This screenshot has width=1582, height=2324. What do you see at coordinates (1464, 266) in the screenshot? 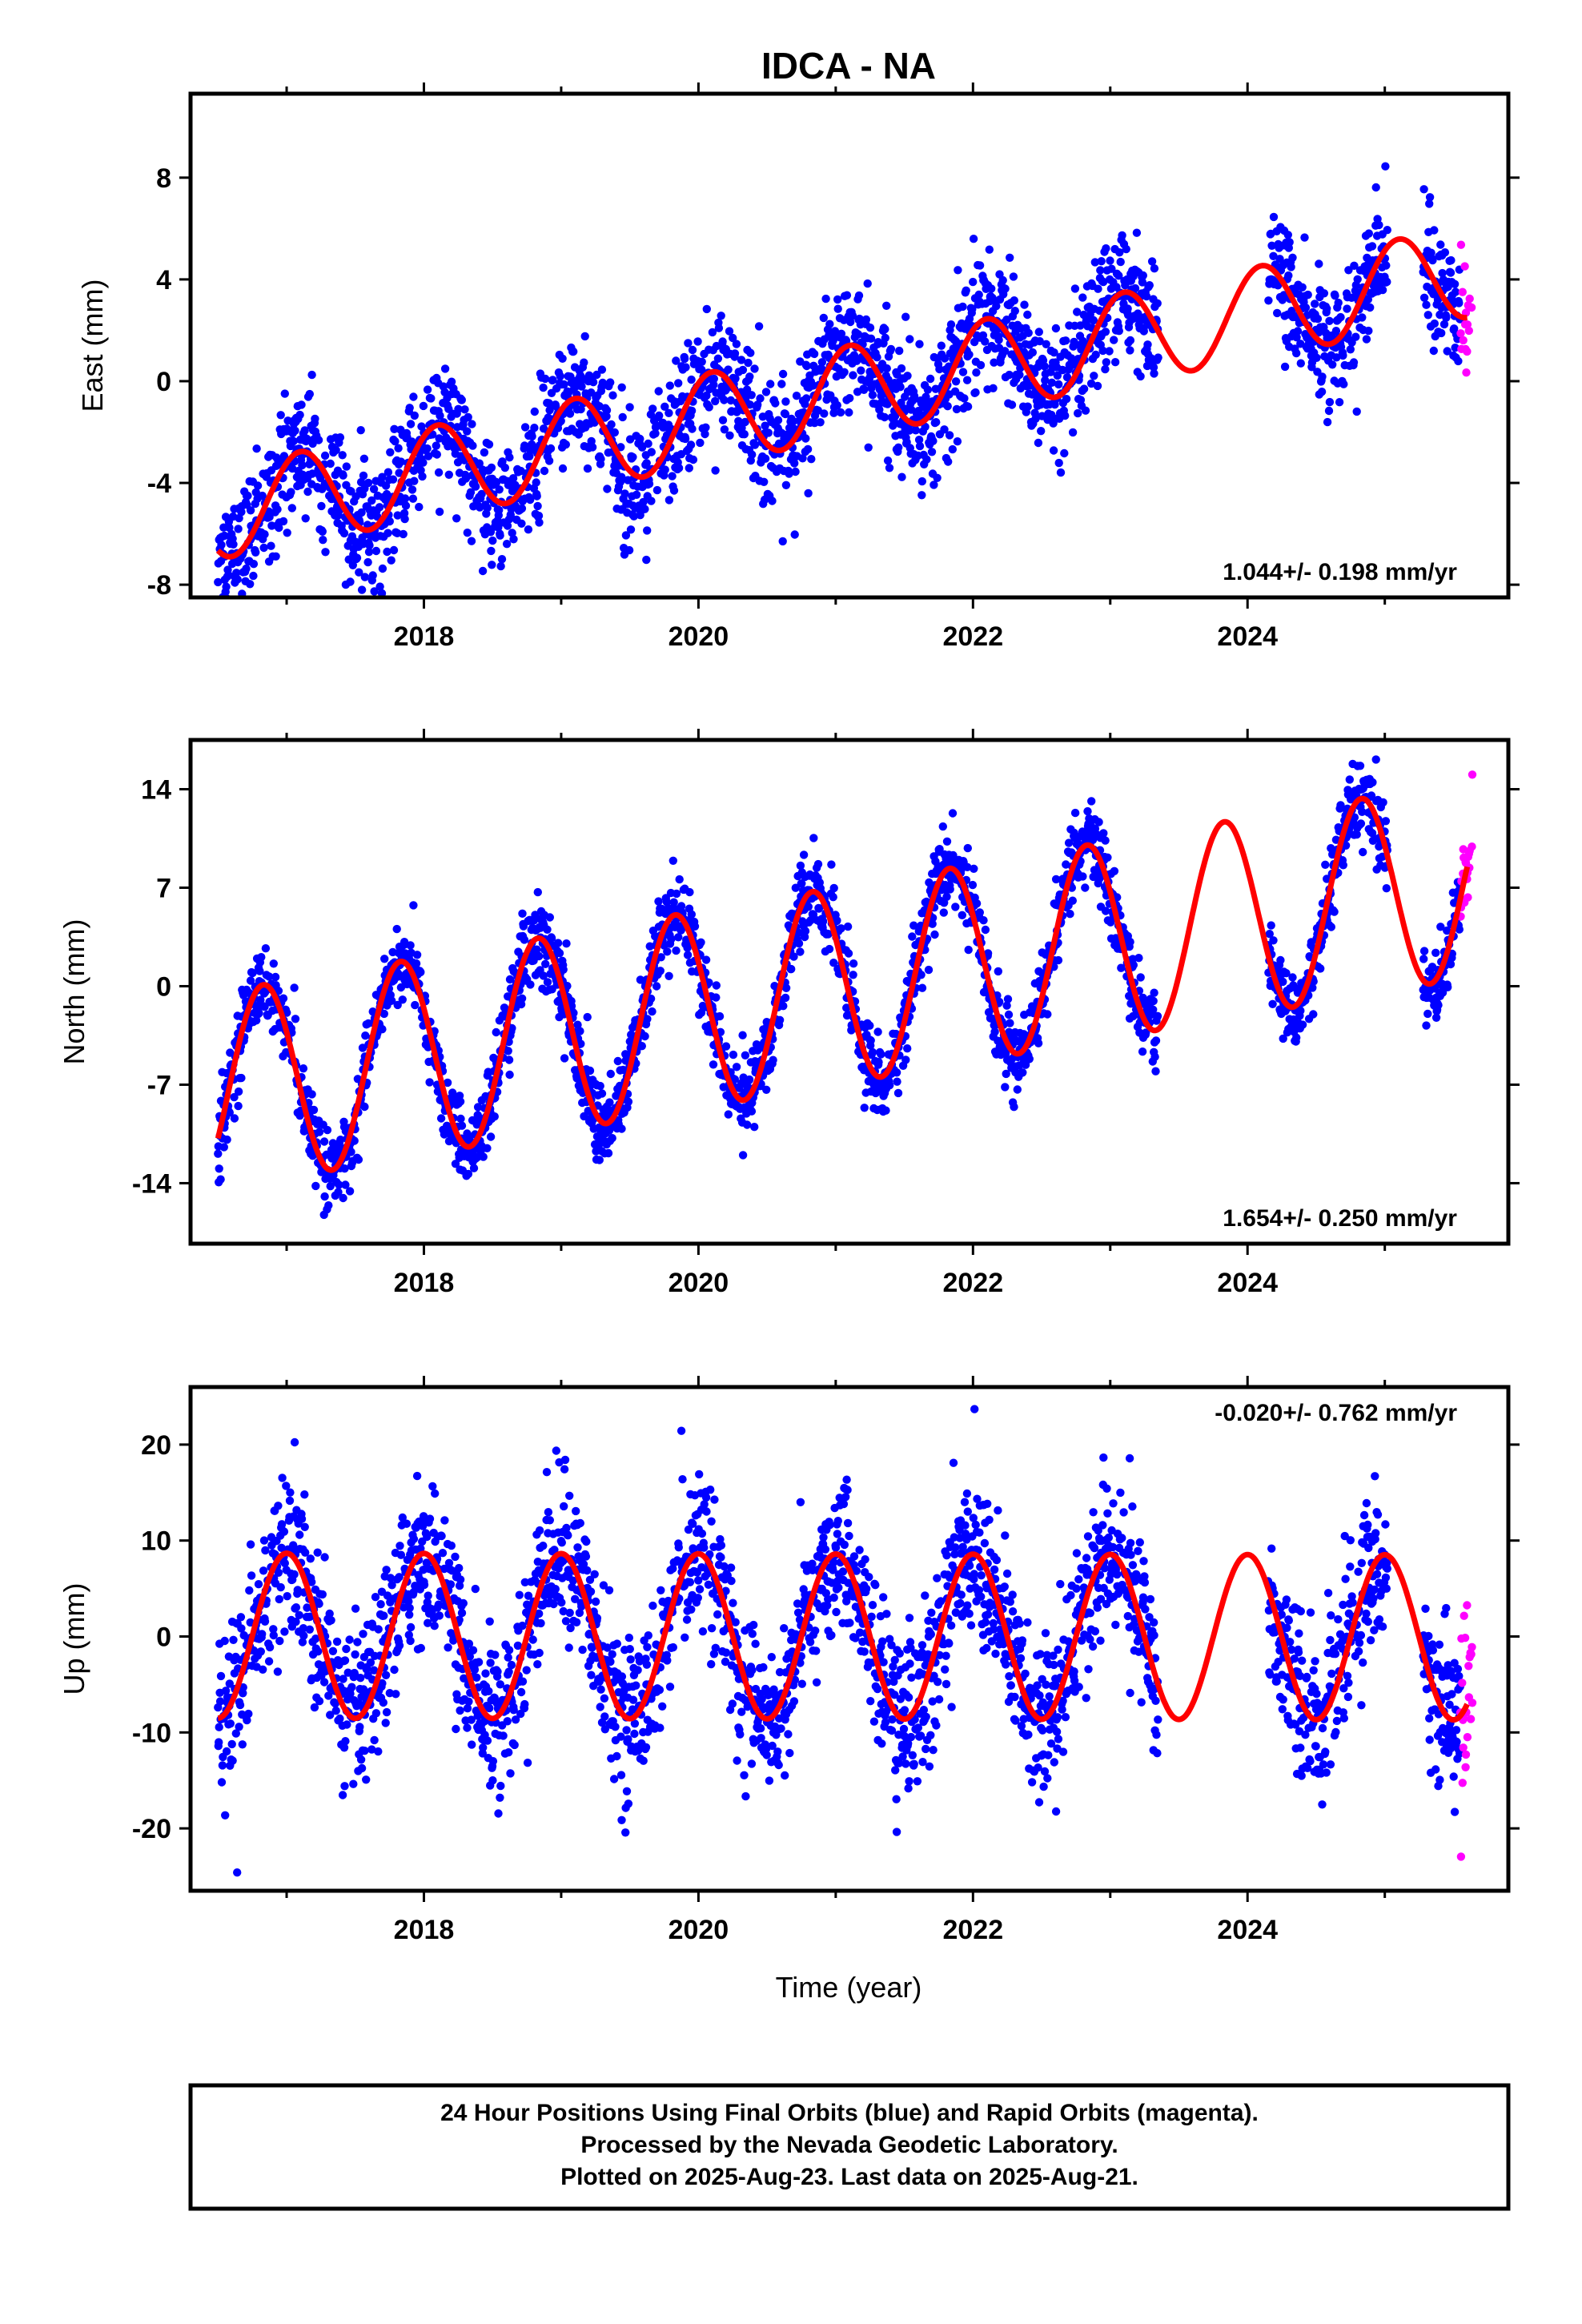
I see `rapid-point` at bounding box center [1464, 266].